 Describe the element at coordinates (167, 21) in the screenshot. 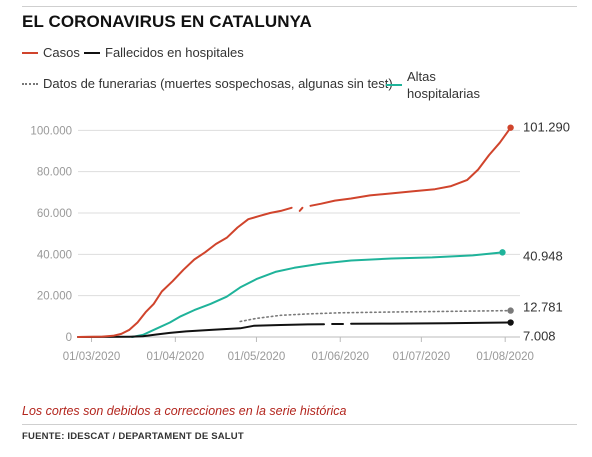

I see `chart-title: EL CORONAVIRUS EN CATALUNYA` at that location.